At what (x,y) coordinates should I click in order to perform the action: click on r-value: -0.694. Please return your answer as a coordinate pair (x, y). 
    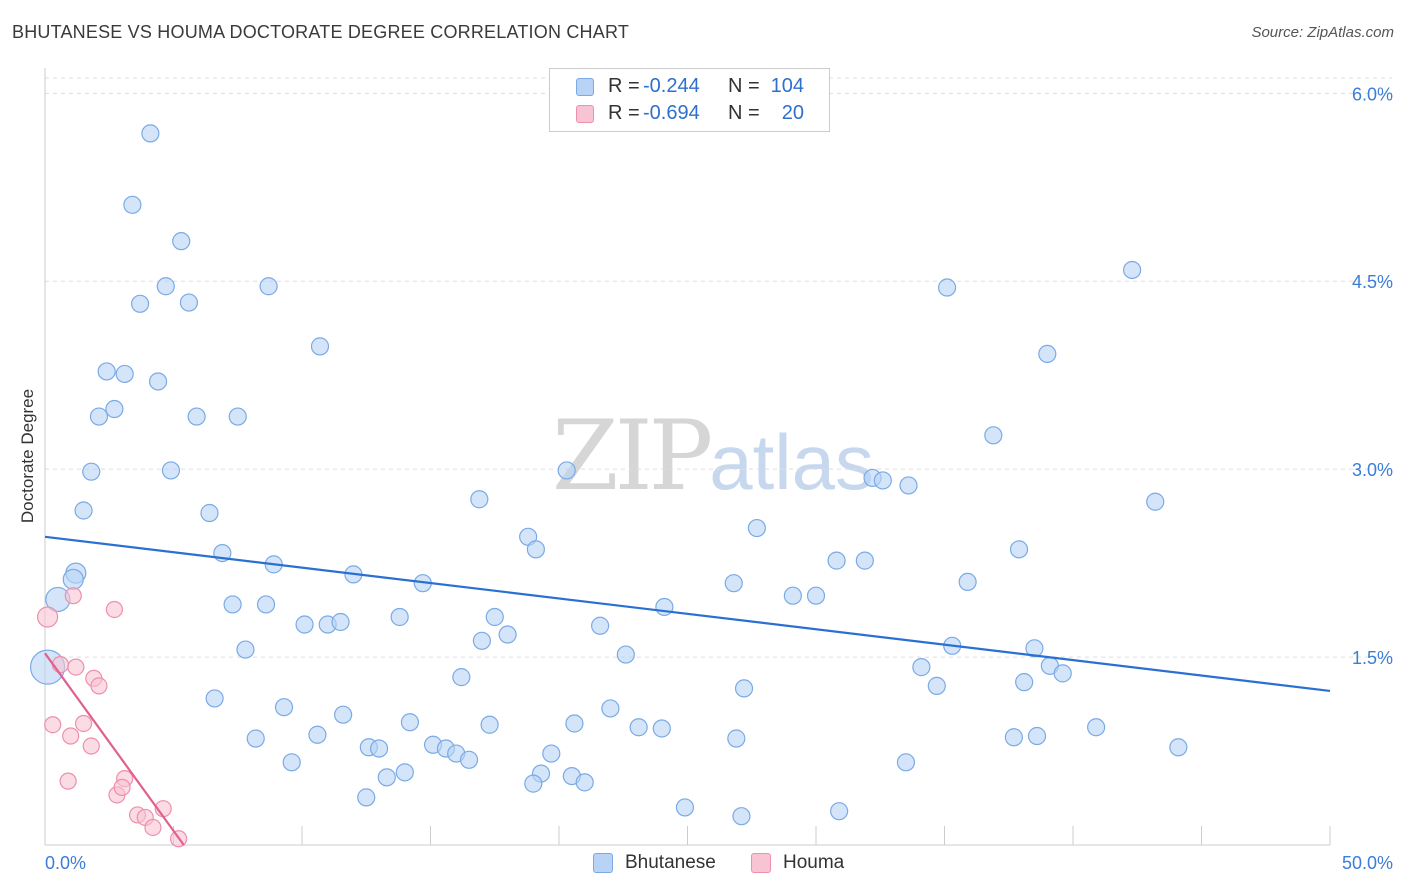
    Looking at the image, I should click on (671, 113).